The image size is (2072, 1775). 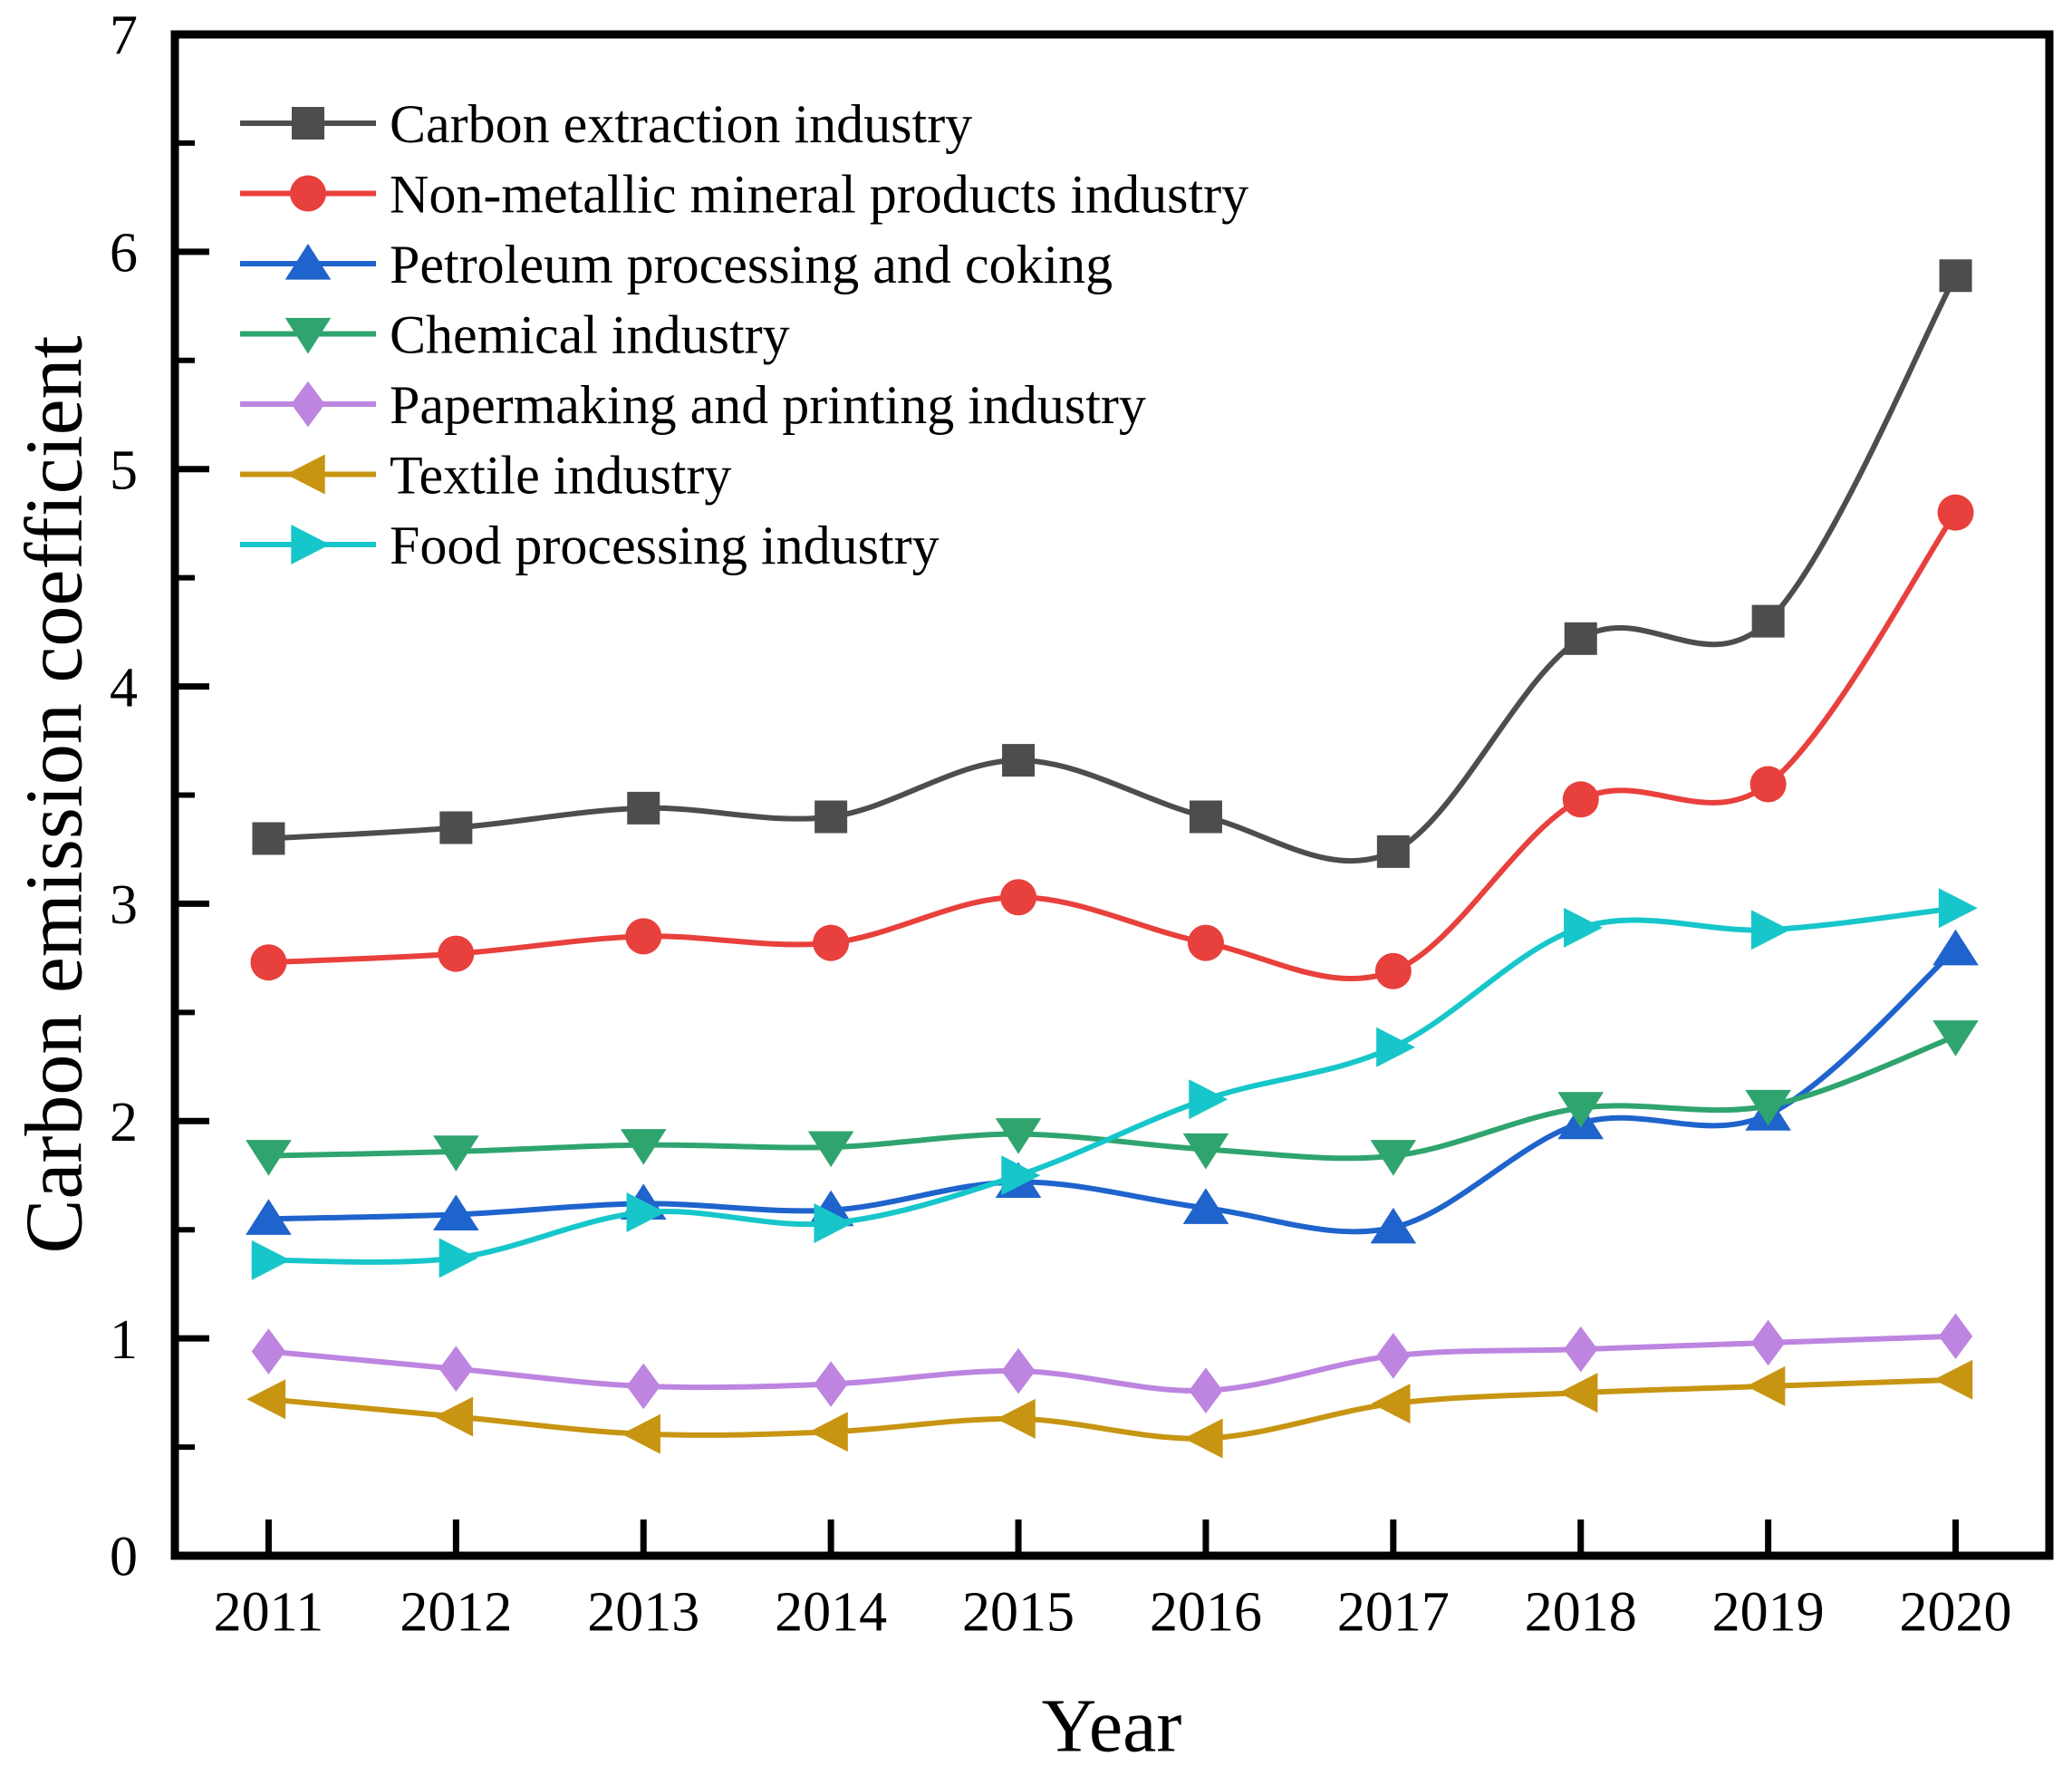 I want to click on legend-item-textile-industry: Textile industry, so click(x=485, y=476).